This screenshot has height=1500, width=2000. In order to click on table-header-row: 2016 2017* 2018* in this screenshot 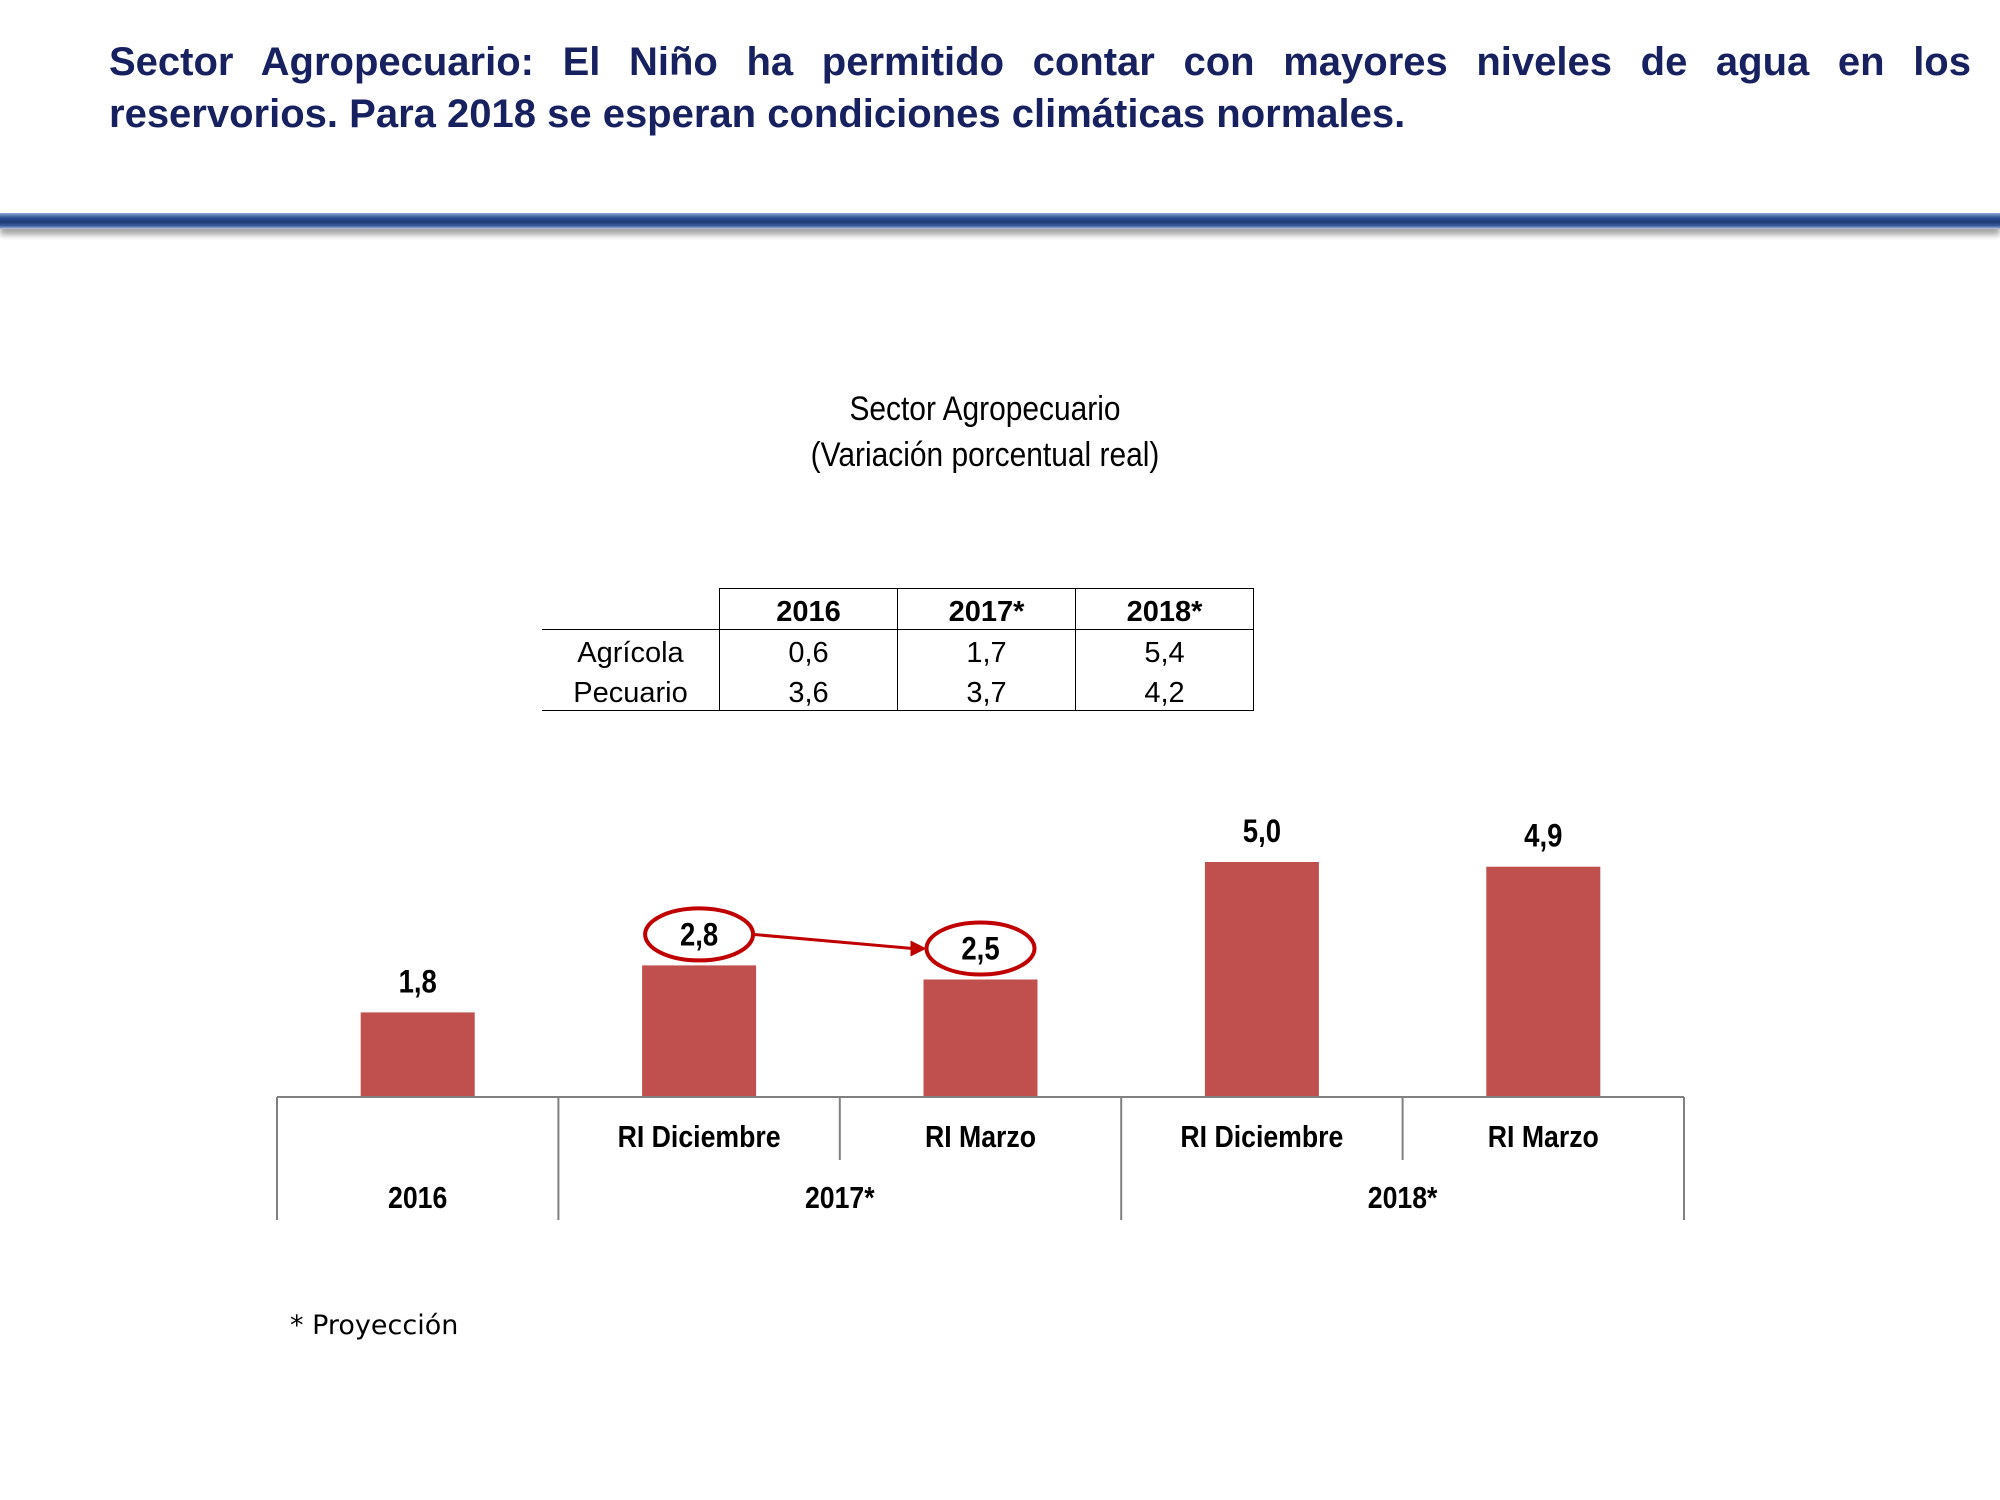, I will do `click(898, 609)`.